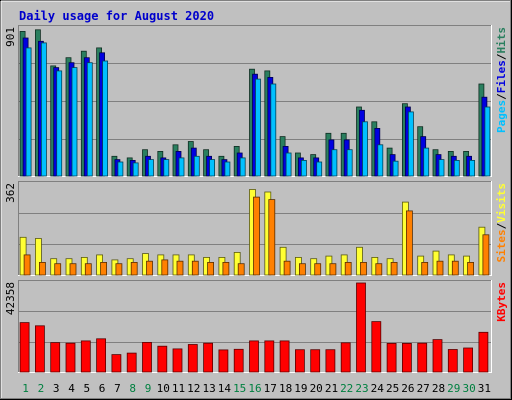  I want to click on legend-label: Files, so click(501, 76).